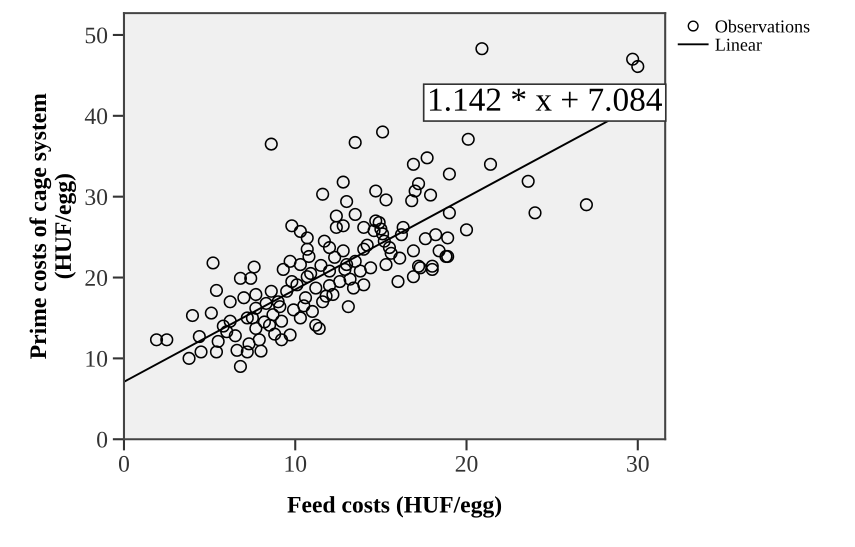 The width and height of the screenshot is (855, 547). Describe the element at coordinates (97, 358) in the screenshot. I see `y-tick-label: 10` at that location.